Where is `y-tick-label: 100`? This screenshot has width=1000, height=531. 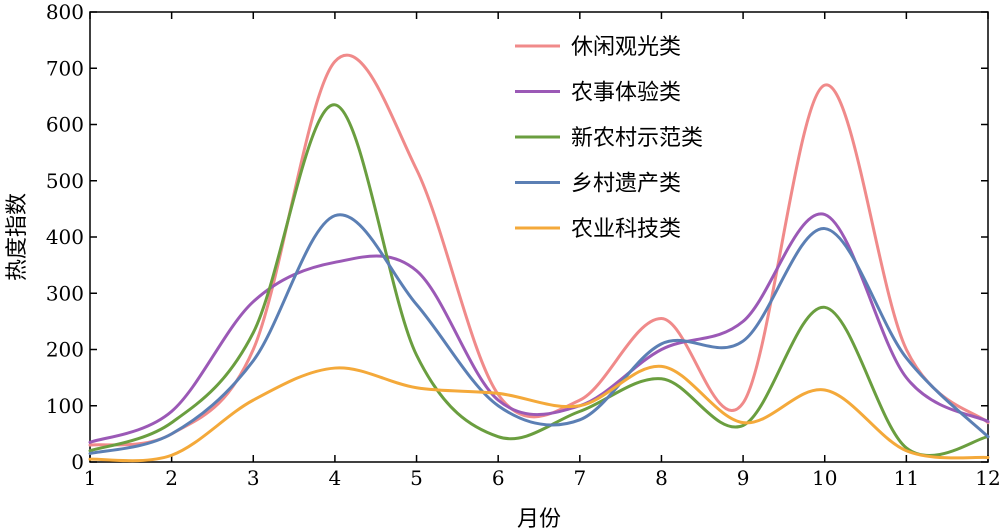
y-tick-label: 100 is located at coordinates (65, 406).